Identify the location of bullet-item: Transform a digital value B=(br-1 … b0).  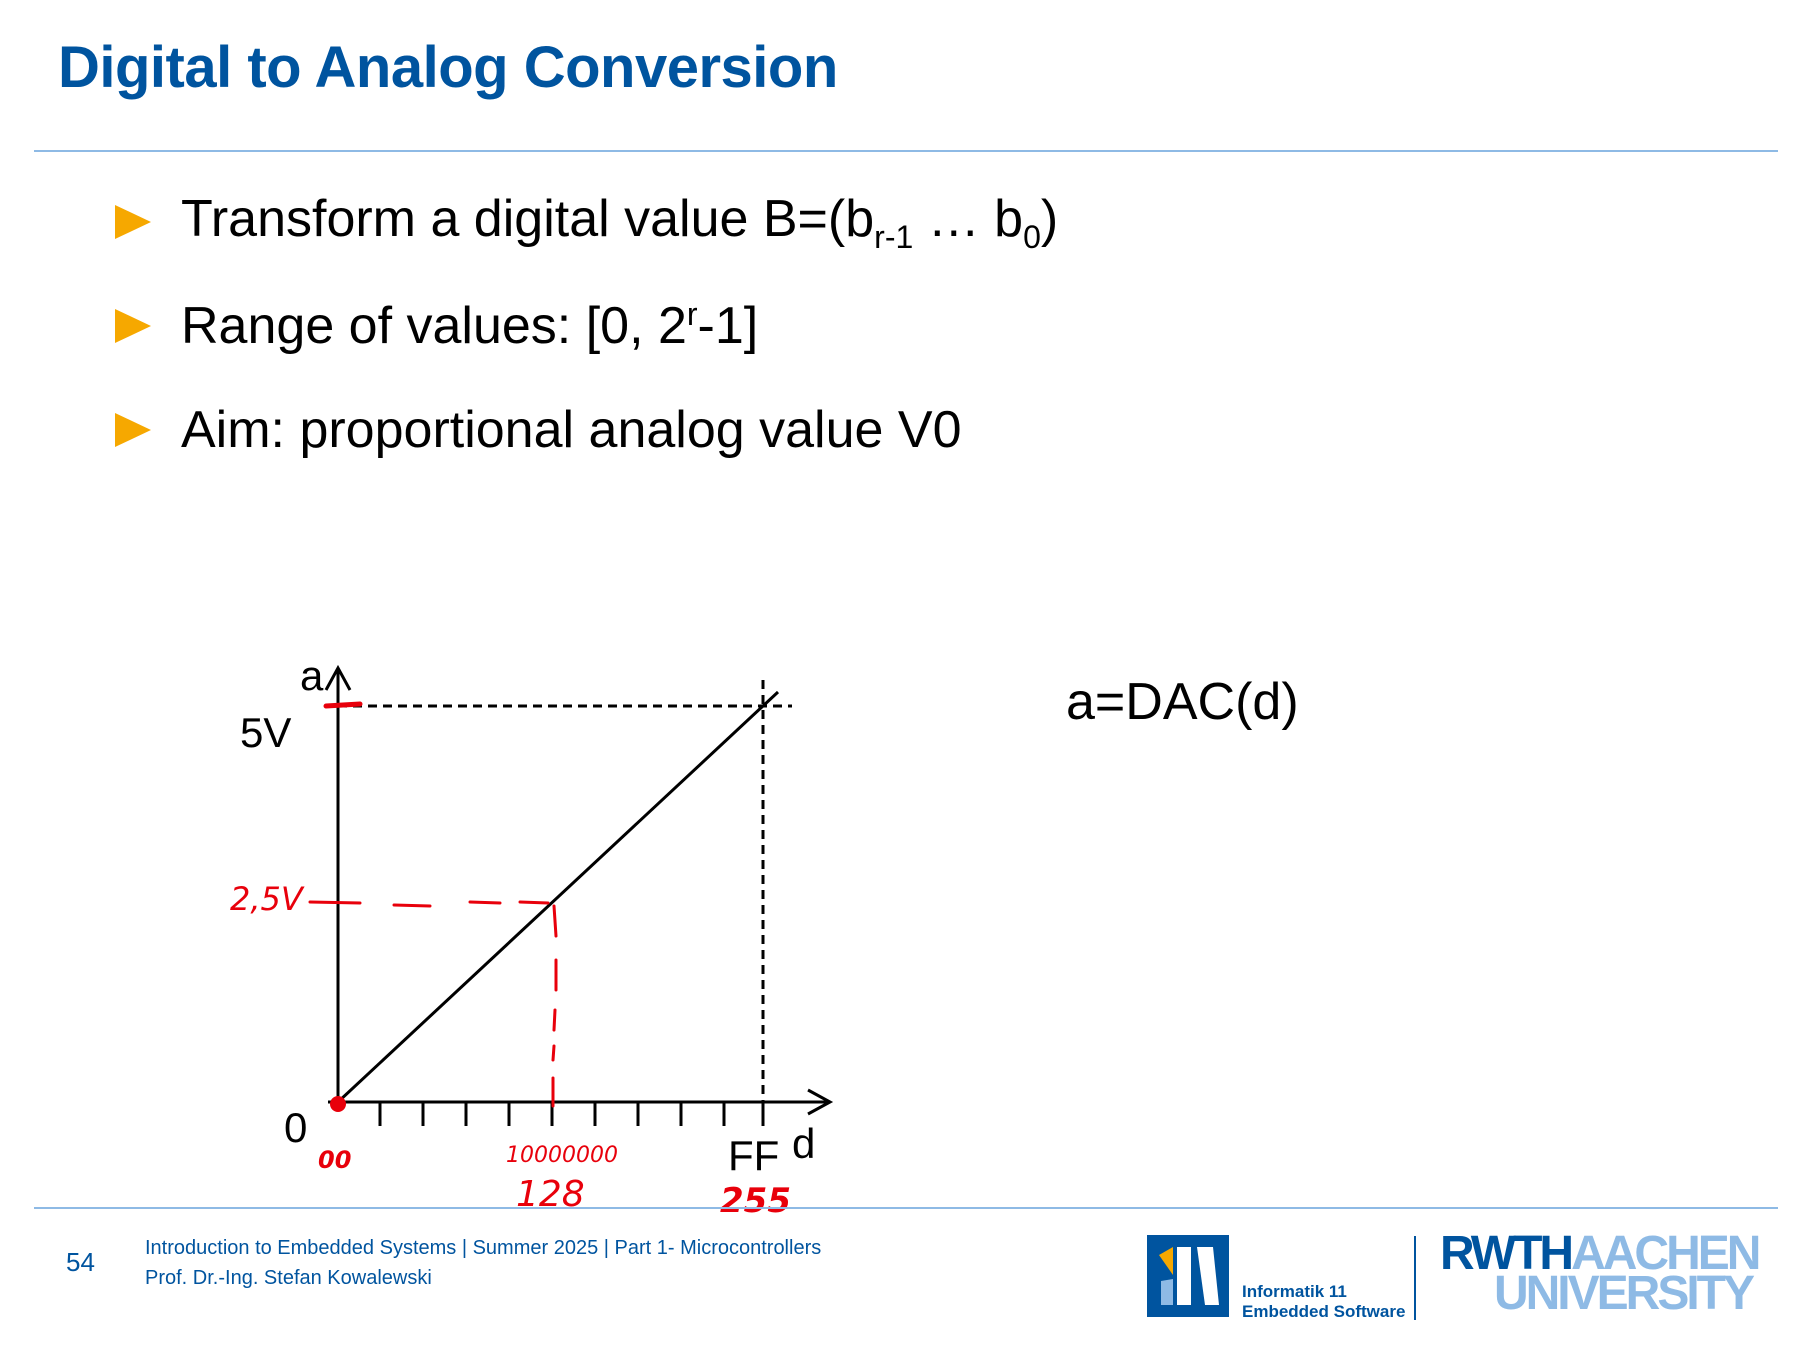
(586, 222).